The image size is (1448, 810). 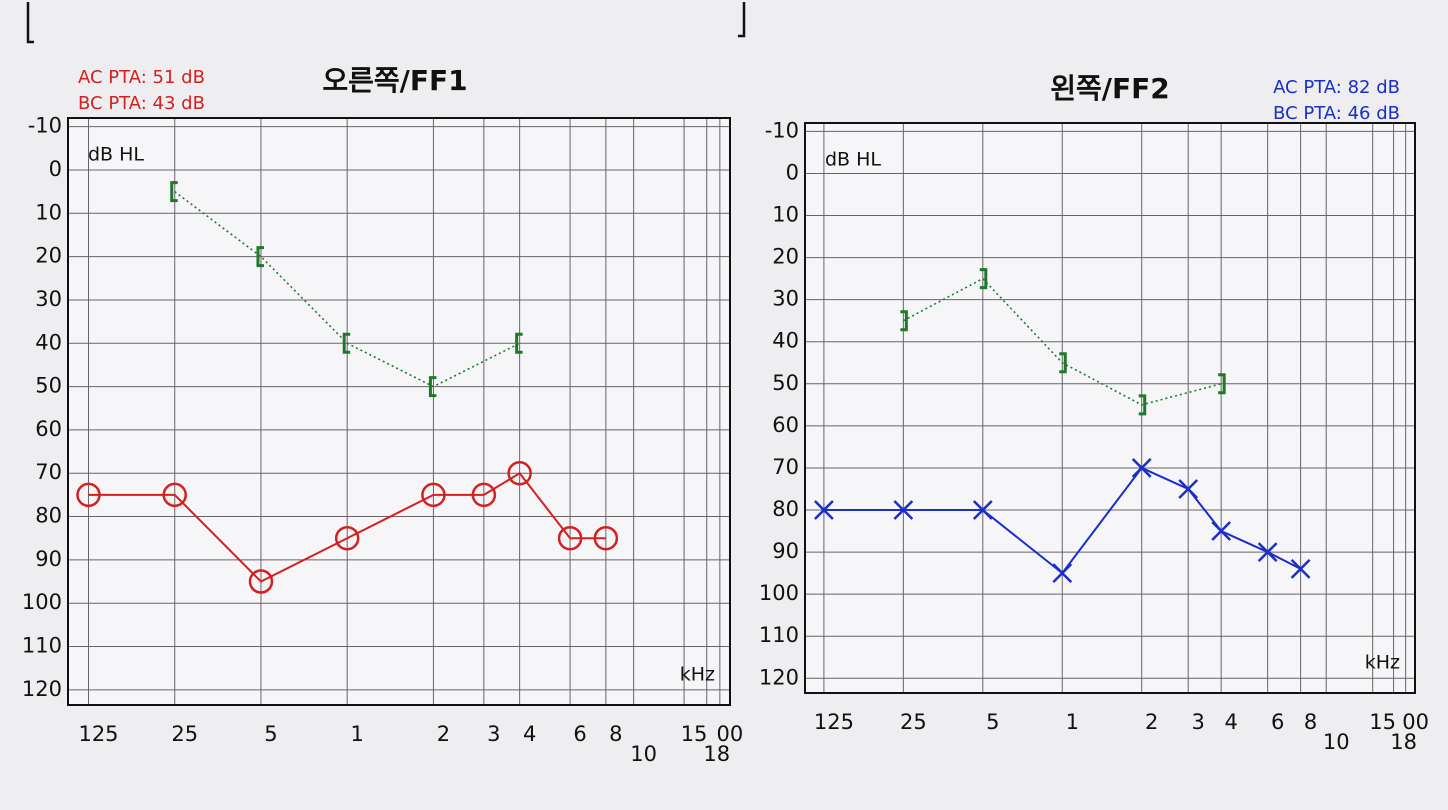 What do you see at coordinates (1151, 722) in the screenshot?
I see `x-tick-label: 2` at bounding box center [1151, 722].